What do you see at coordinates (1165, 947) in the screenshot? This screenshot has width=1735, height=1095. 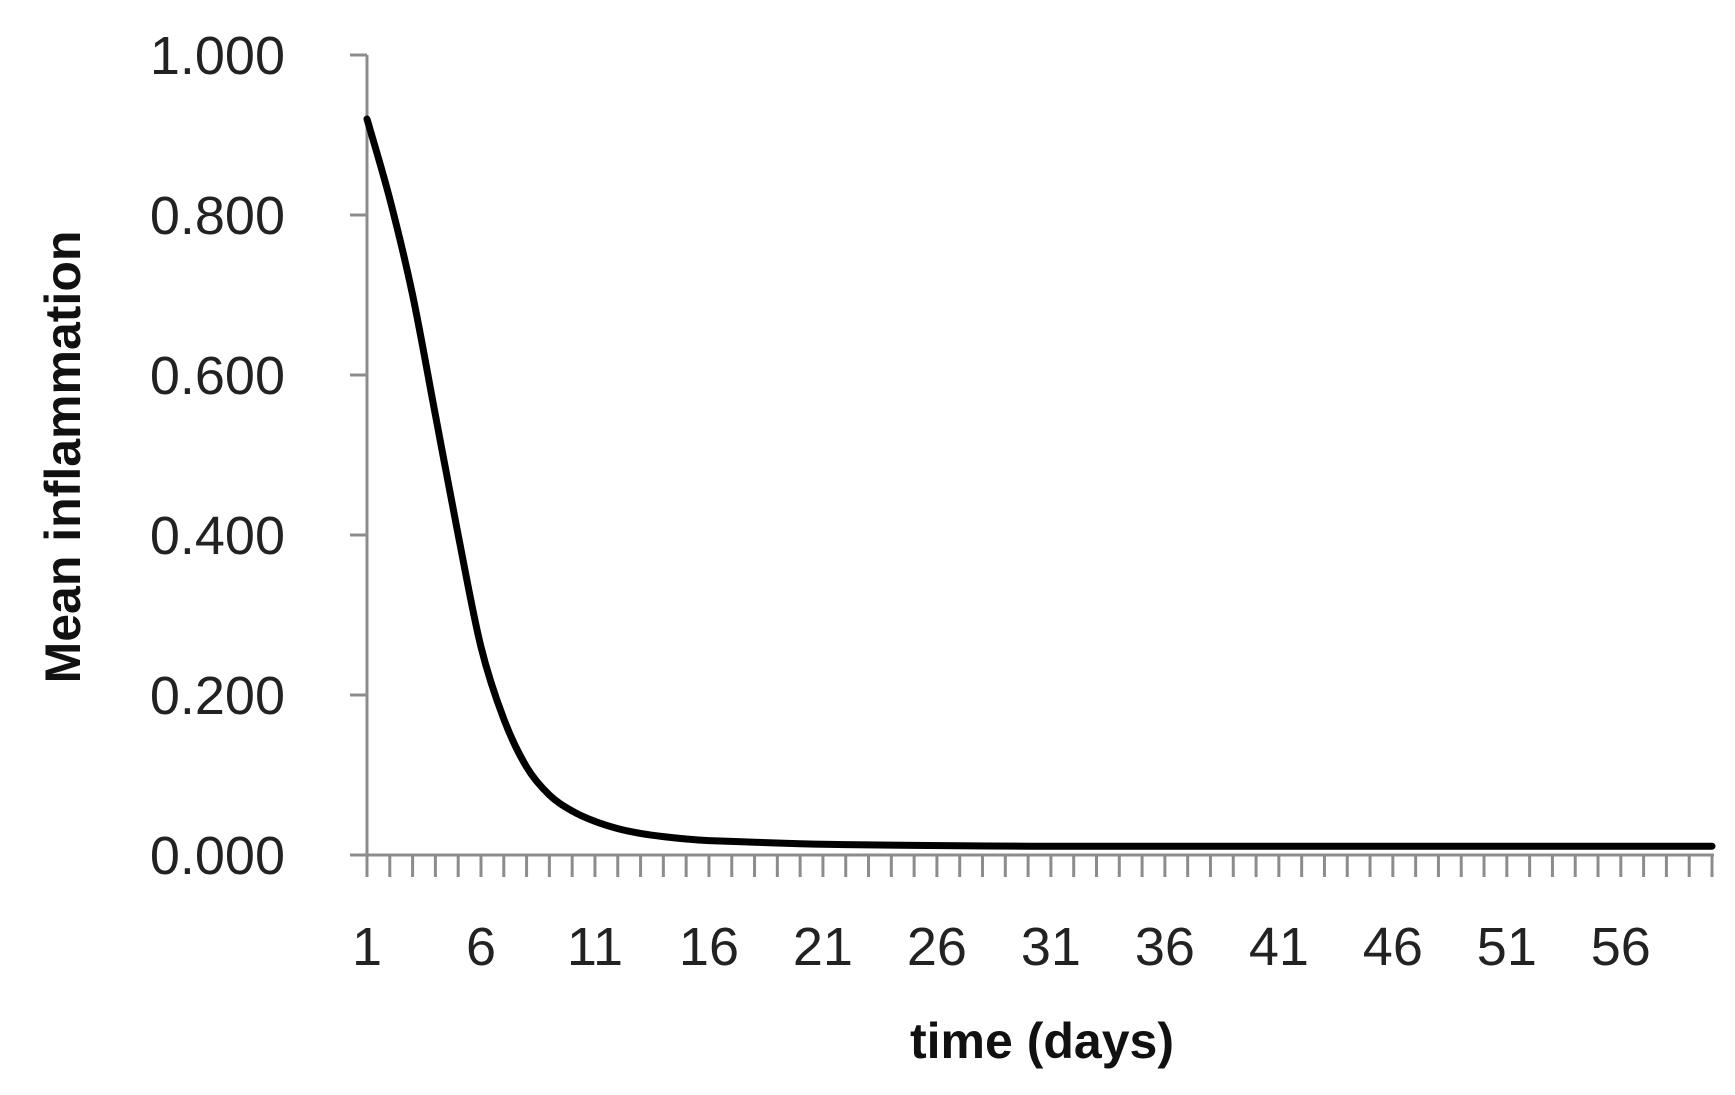 I see `x-tick-label: 36` at bounding box center [1165, 947].